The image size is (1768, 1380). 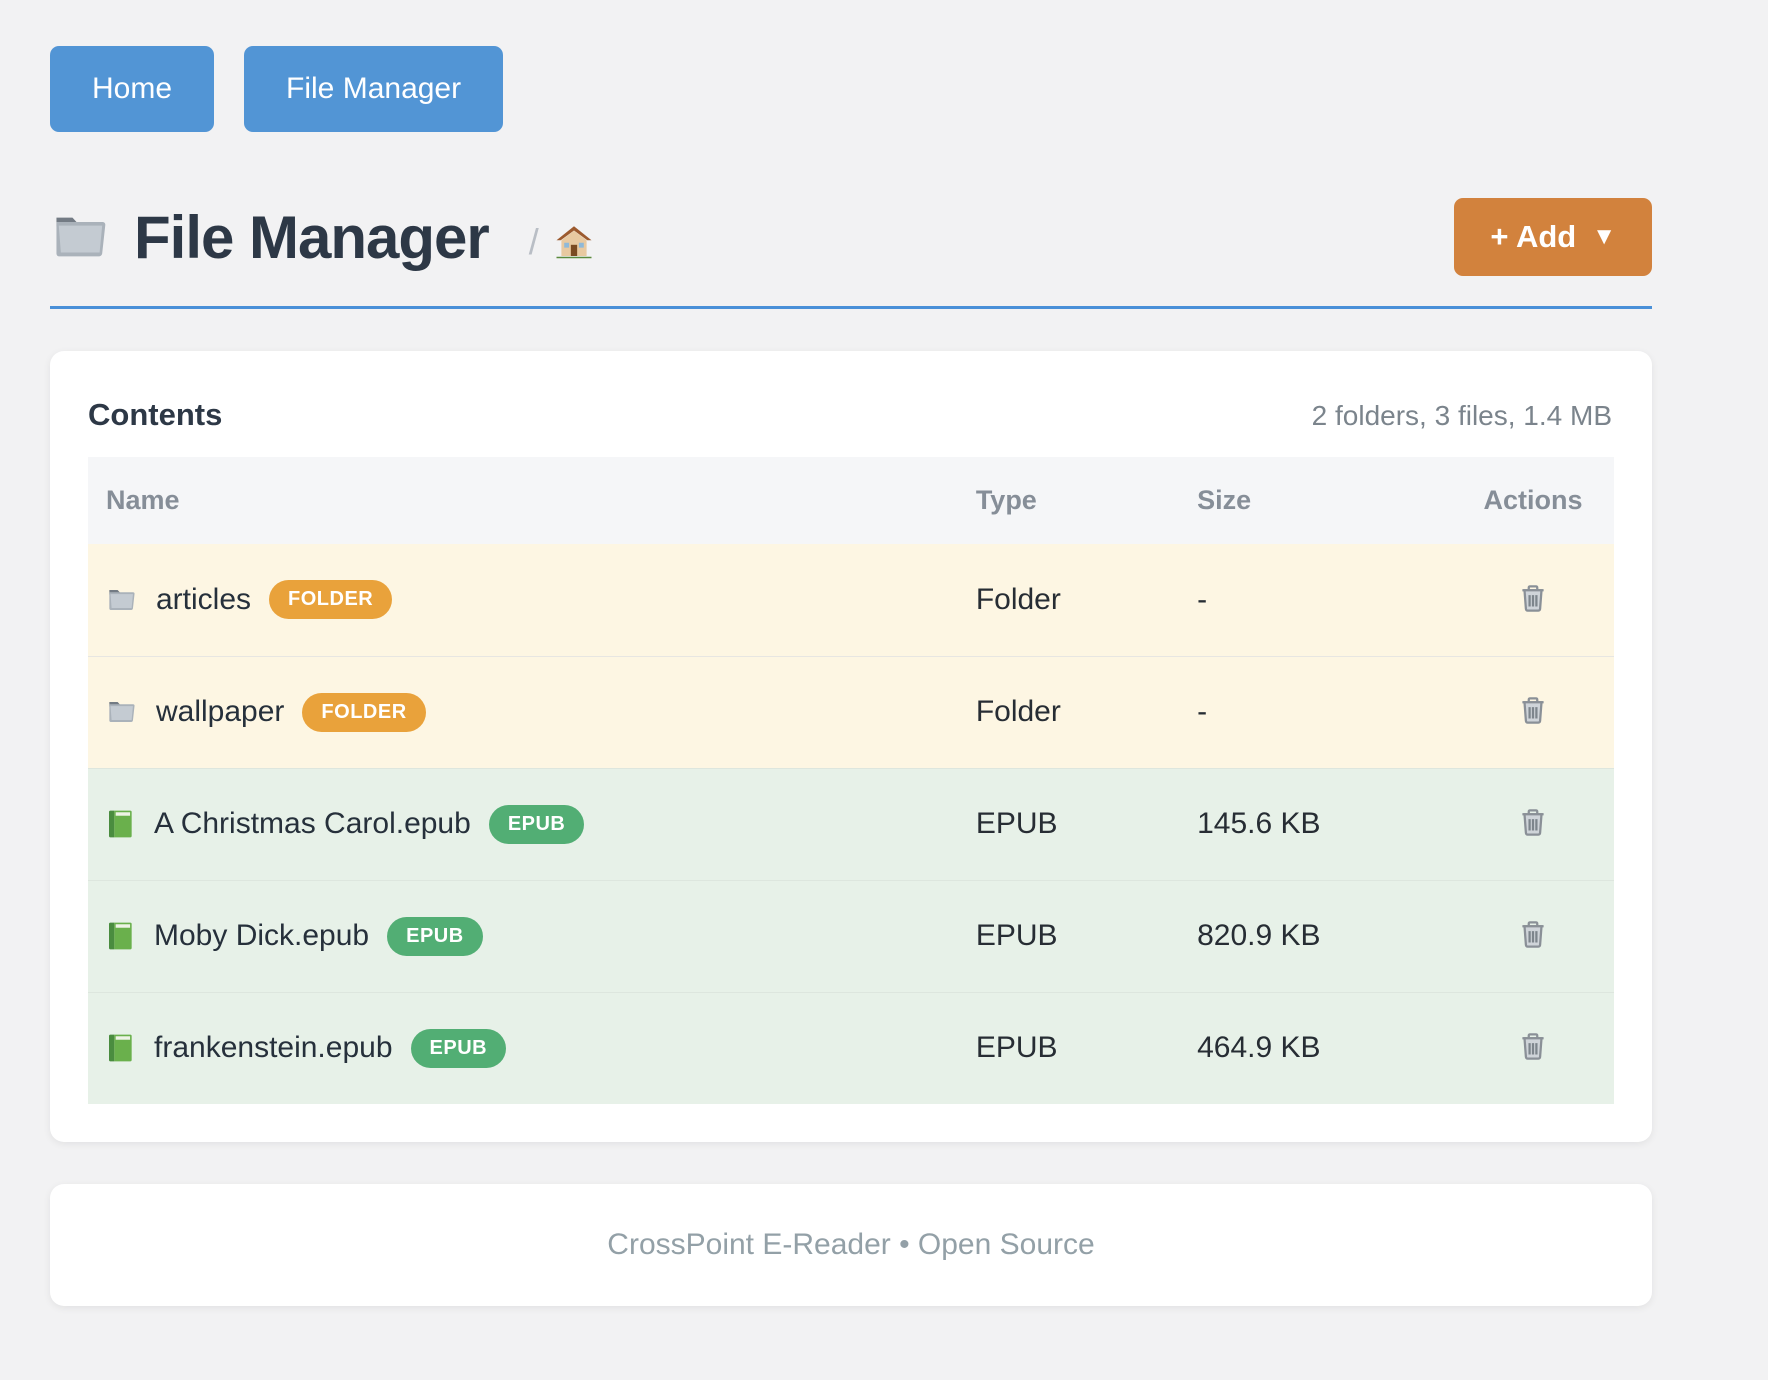 I want to click on add-button: + Add ▼, so click(x=1553, y=237).